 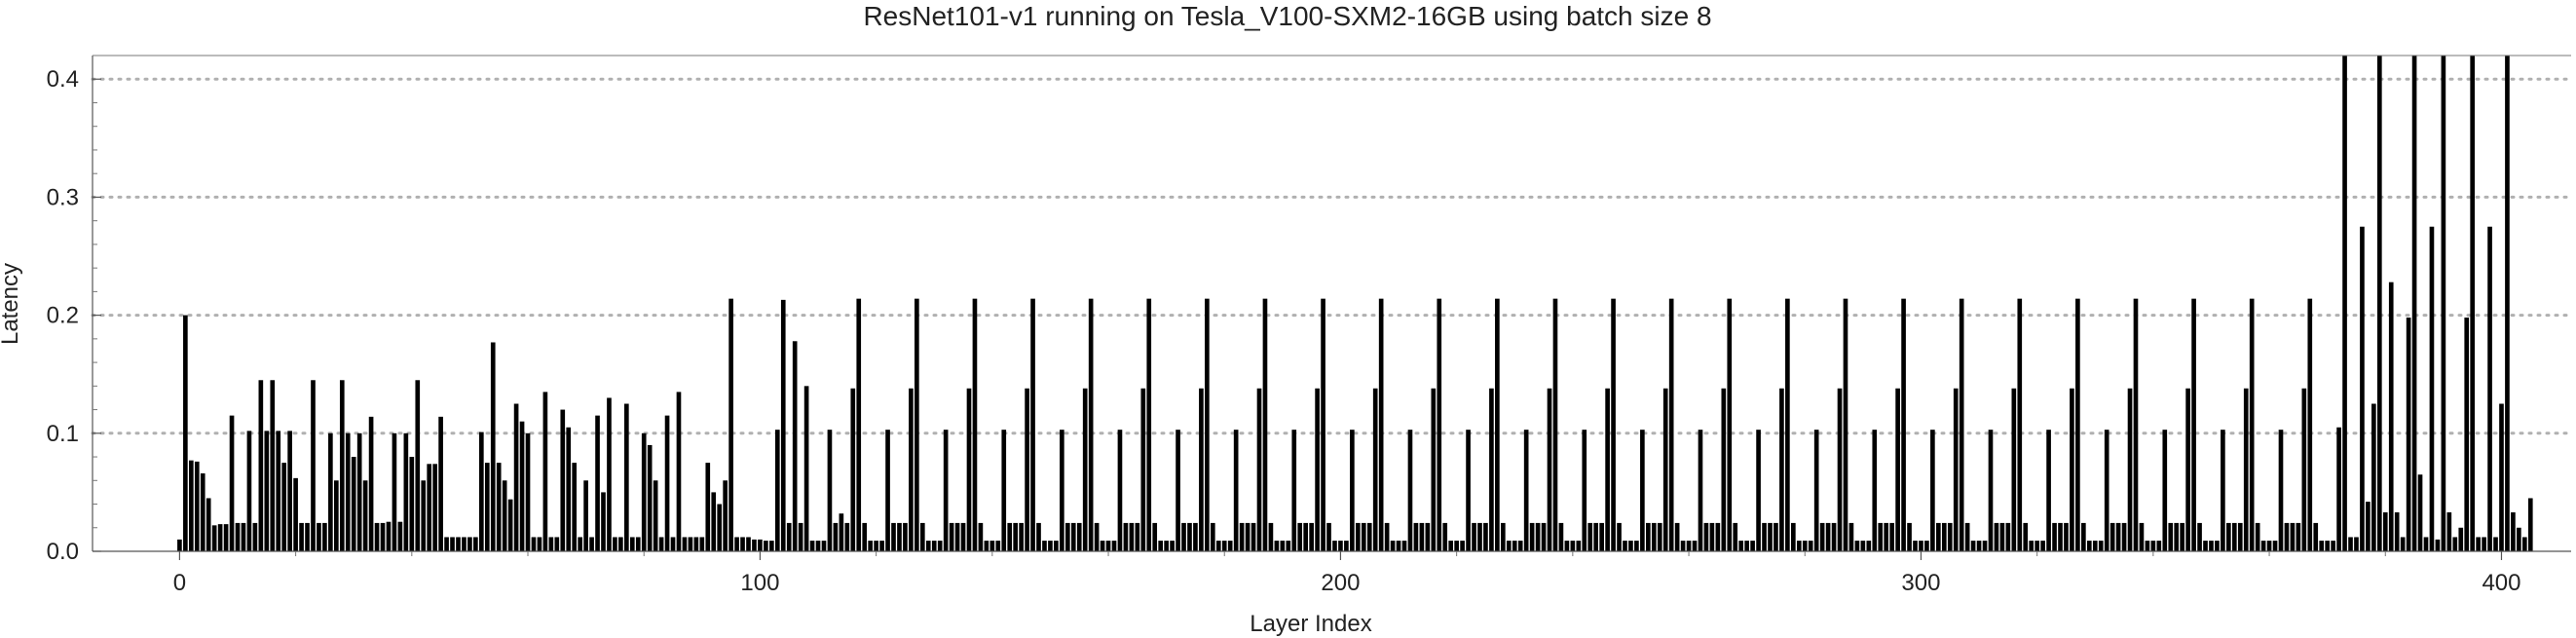 I want to click on y-axis-label: Latency, so click(x=11, y=304).